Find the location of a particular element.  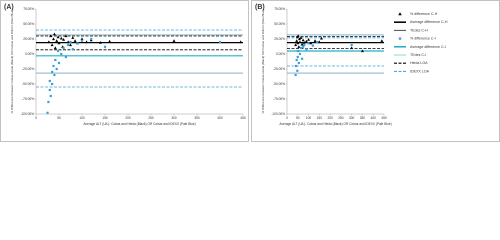

panel-label: (B) is located at coordinates (260, 7).